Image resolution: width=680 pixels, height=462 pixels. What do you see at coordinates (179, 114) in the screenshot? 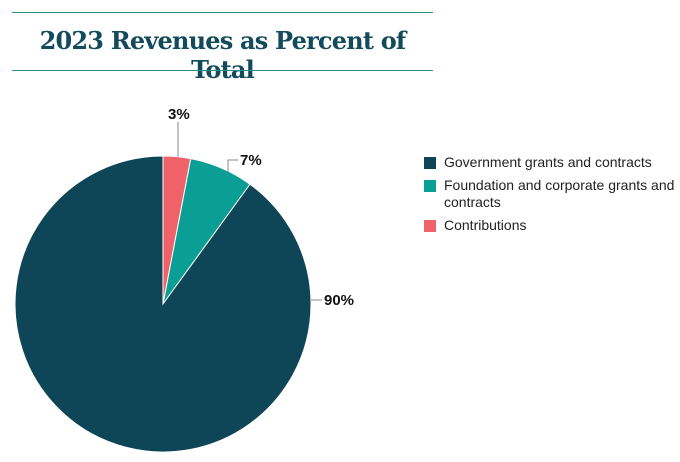
I see `data-label-contributions: 3%` at bounding box center [179, 114].